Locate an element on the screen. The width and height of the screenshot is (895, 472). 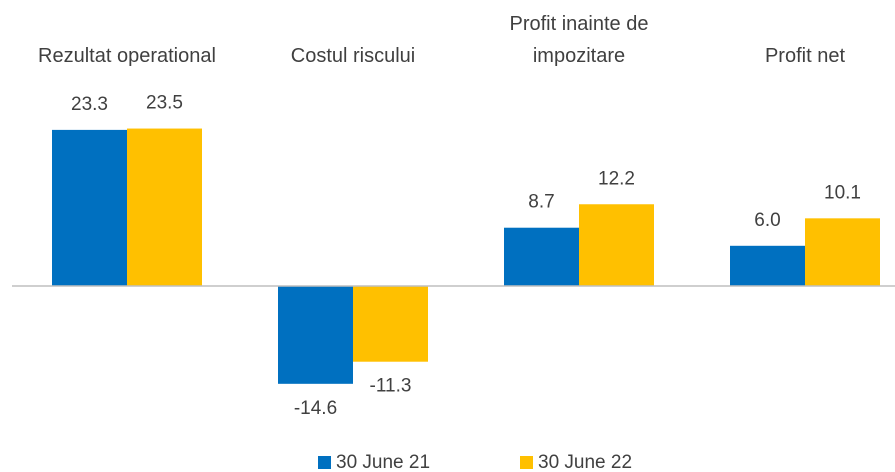
value-label: 12.2 is located at coordinates (616, 178).